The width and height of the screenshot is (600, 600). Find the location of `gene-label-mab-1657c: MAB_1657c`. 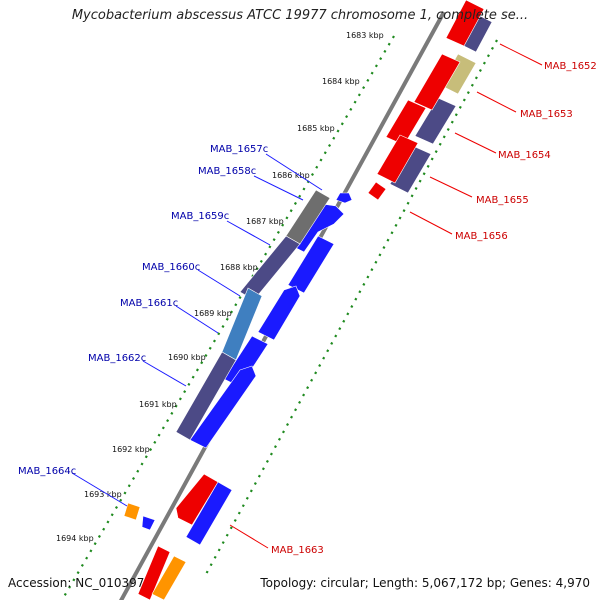

gene-label-mab-1657c: MAB_1657c is located at coordinates (239, 149).